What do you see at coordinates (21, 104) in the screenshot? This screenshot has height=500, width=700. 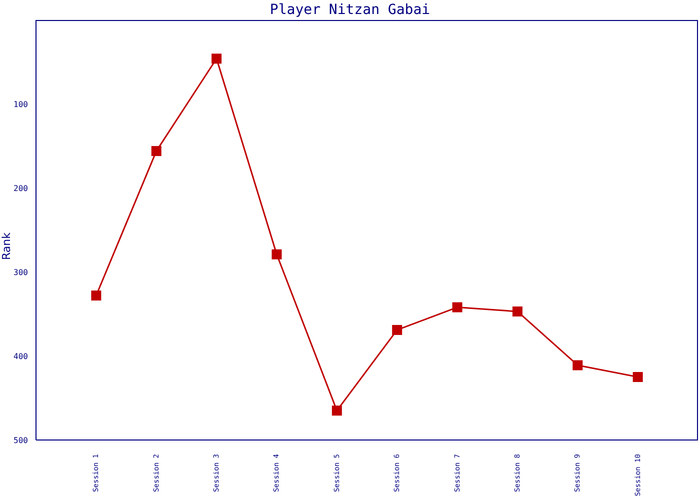 I see `y-tick-label: 100` at bounding box center [21, 104].